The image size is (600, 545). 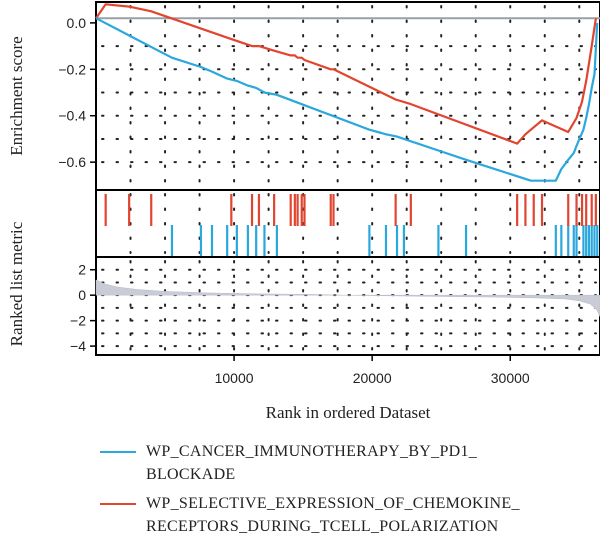 I want to click on hits-panel, so click(x=347, y=223).